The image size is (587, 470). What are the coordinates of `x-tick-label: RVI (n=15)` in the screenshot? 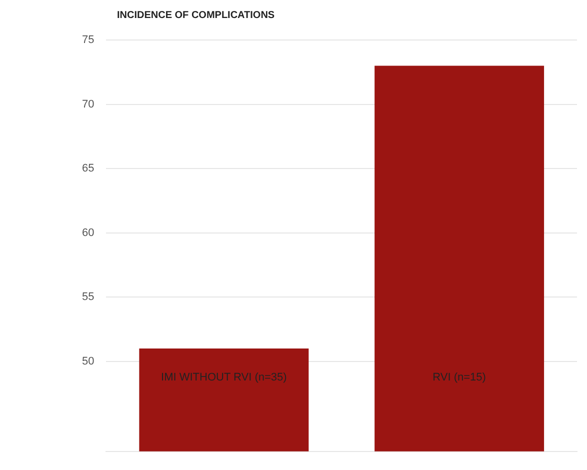 It's located at (459, 377).